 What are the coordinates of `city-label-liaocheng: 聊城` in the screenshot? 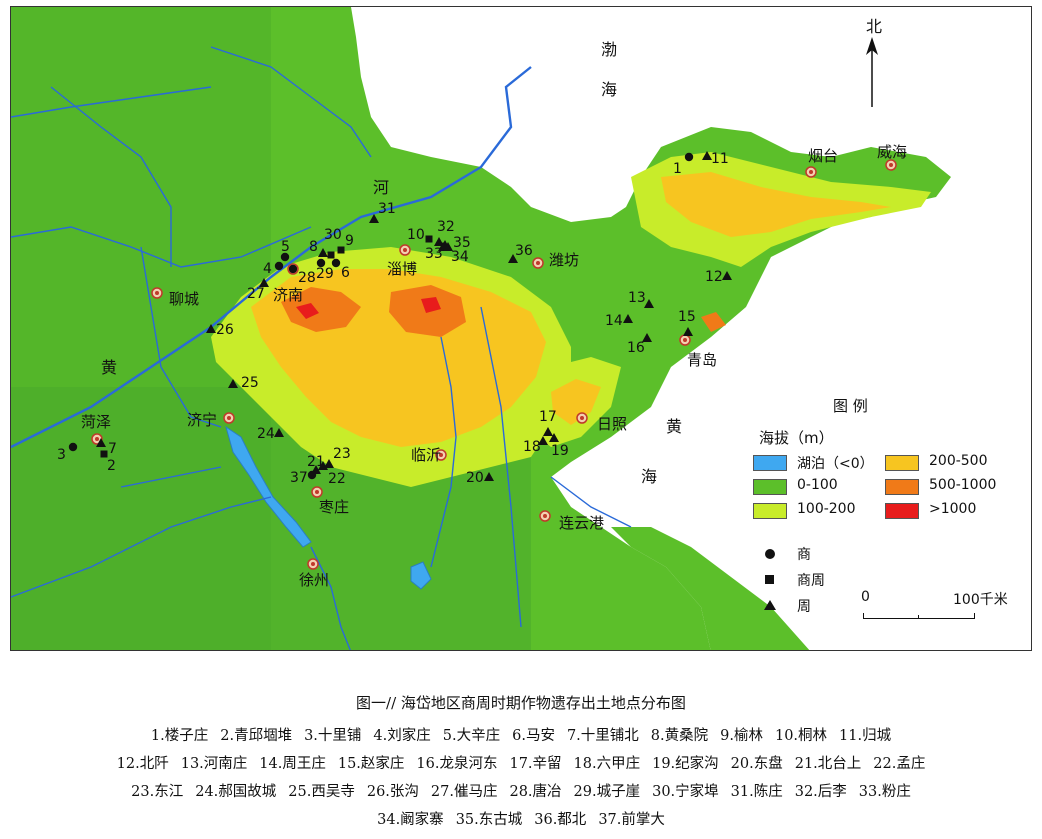 It's located at (184, 299).